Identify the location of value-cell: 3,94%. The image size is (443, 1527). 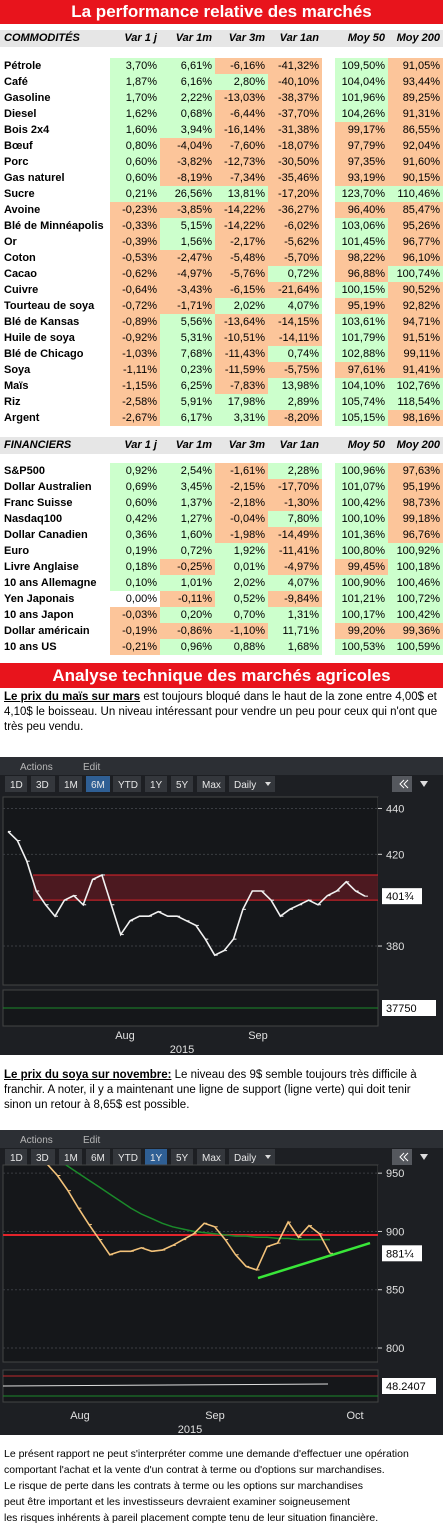
(187, 130).